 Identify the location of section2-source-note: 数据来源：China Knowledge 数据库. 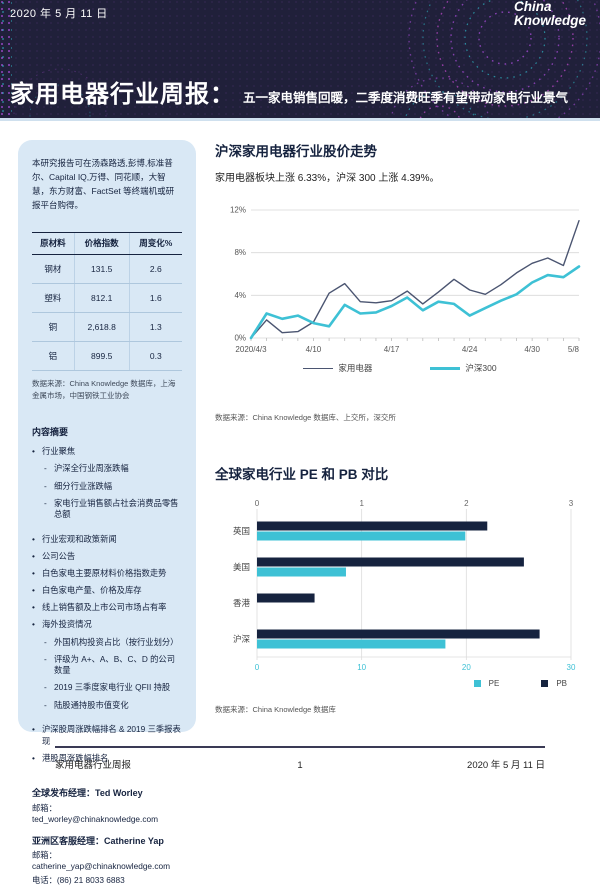
(275, 709).